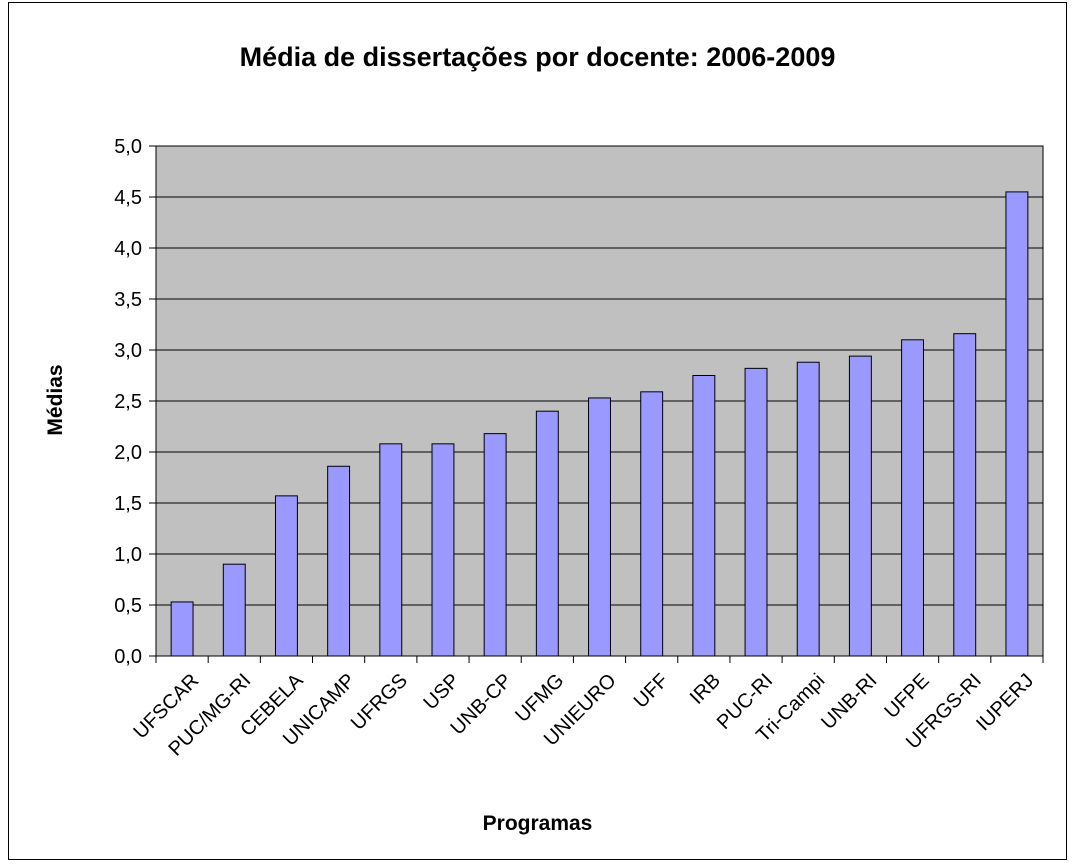 This screenshot has width=1075, height=865. I want to click on y-tick-label: 3,5, so click(128, 300).